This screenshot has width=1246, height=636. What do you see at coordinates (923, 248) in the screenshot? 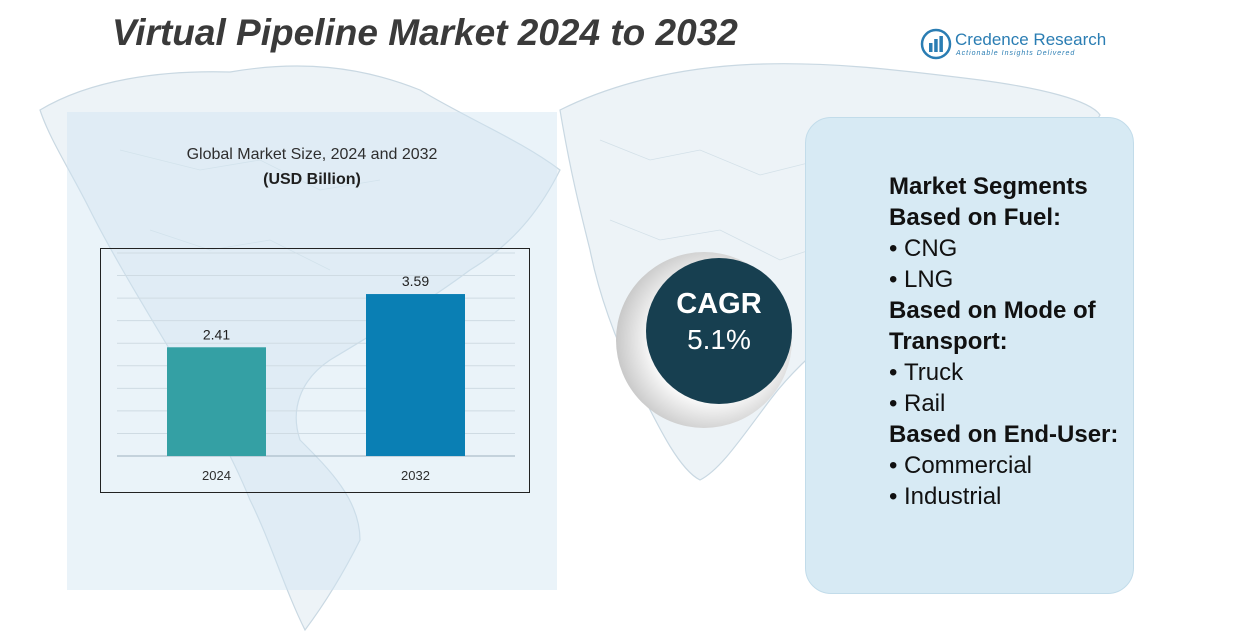
I see `segment-item: • CNG` at bounding box center [923, 248].